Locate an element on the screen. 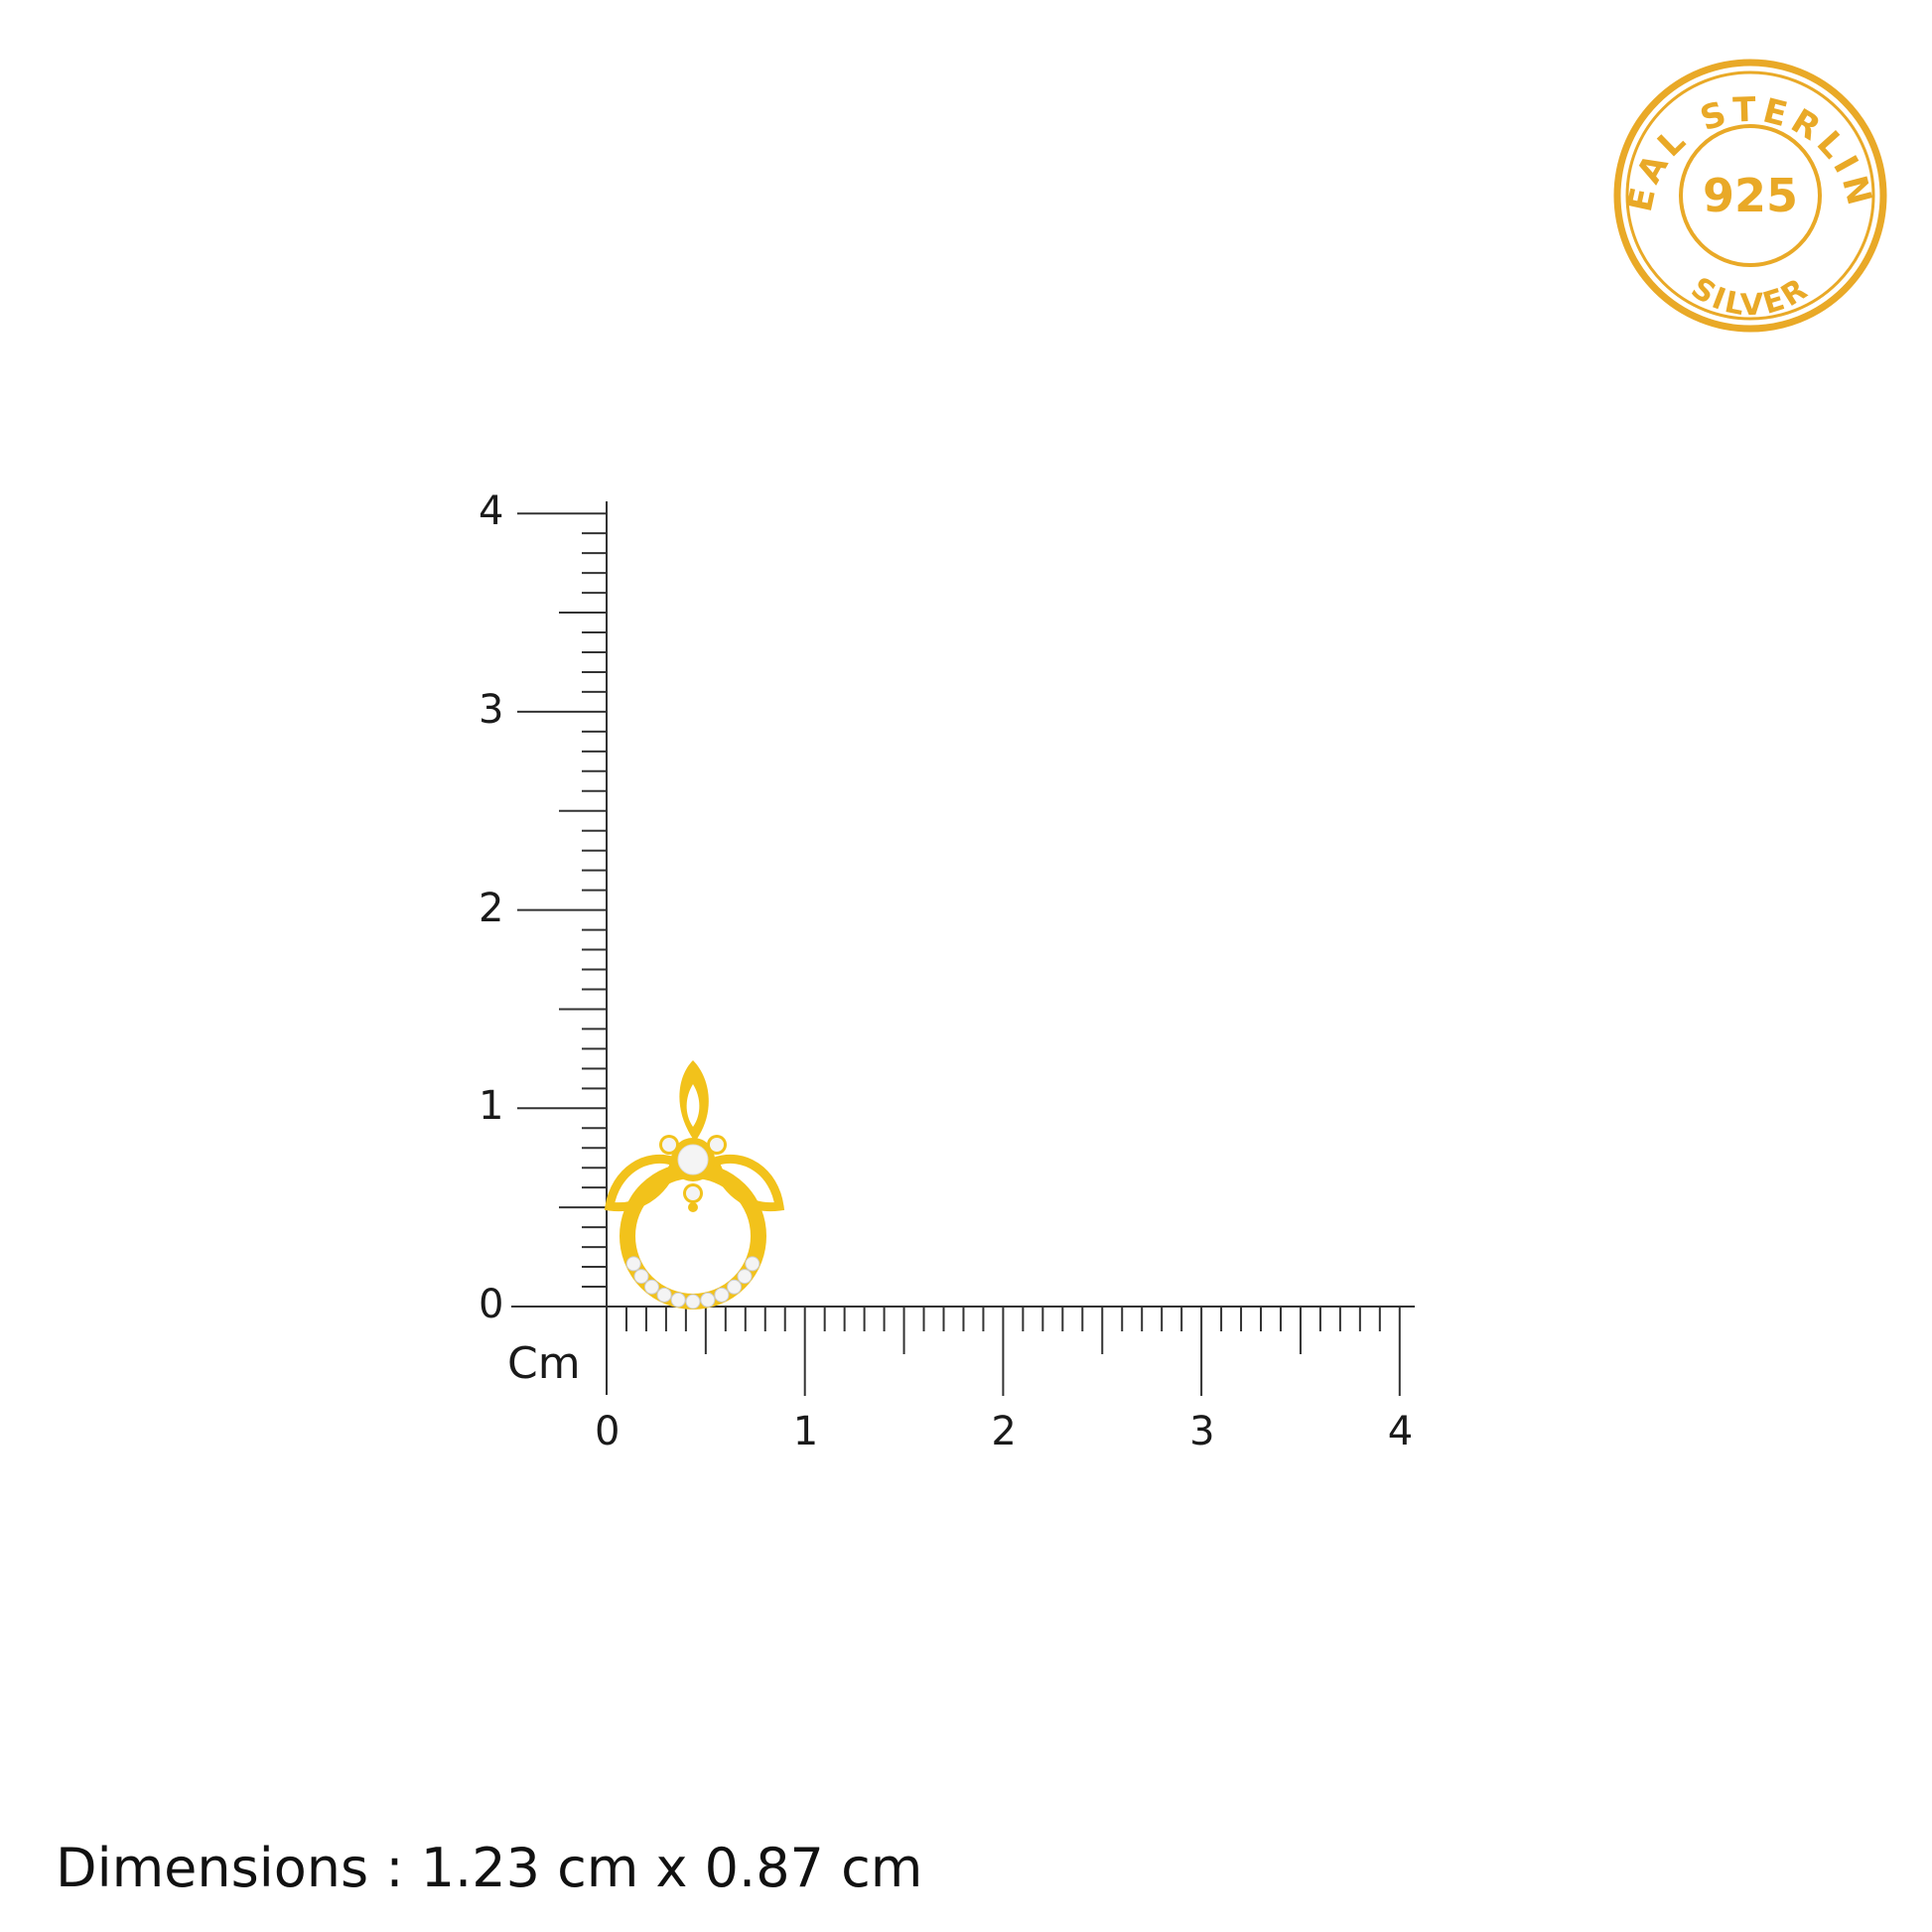 This screenshot has width=1932, height=1932. dimensions-text: Dimensions : 1.23 cm x 0.87 cm is located at coordinates (490, 1868).